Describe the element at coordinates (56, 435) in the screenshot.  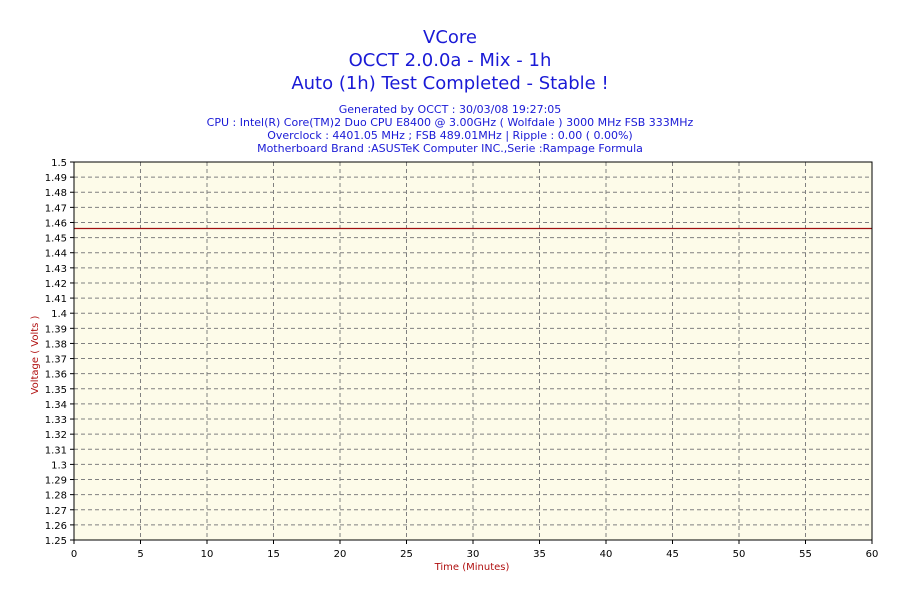
I see `y-tick-label: 1.32` at that location.